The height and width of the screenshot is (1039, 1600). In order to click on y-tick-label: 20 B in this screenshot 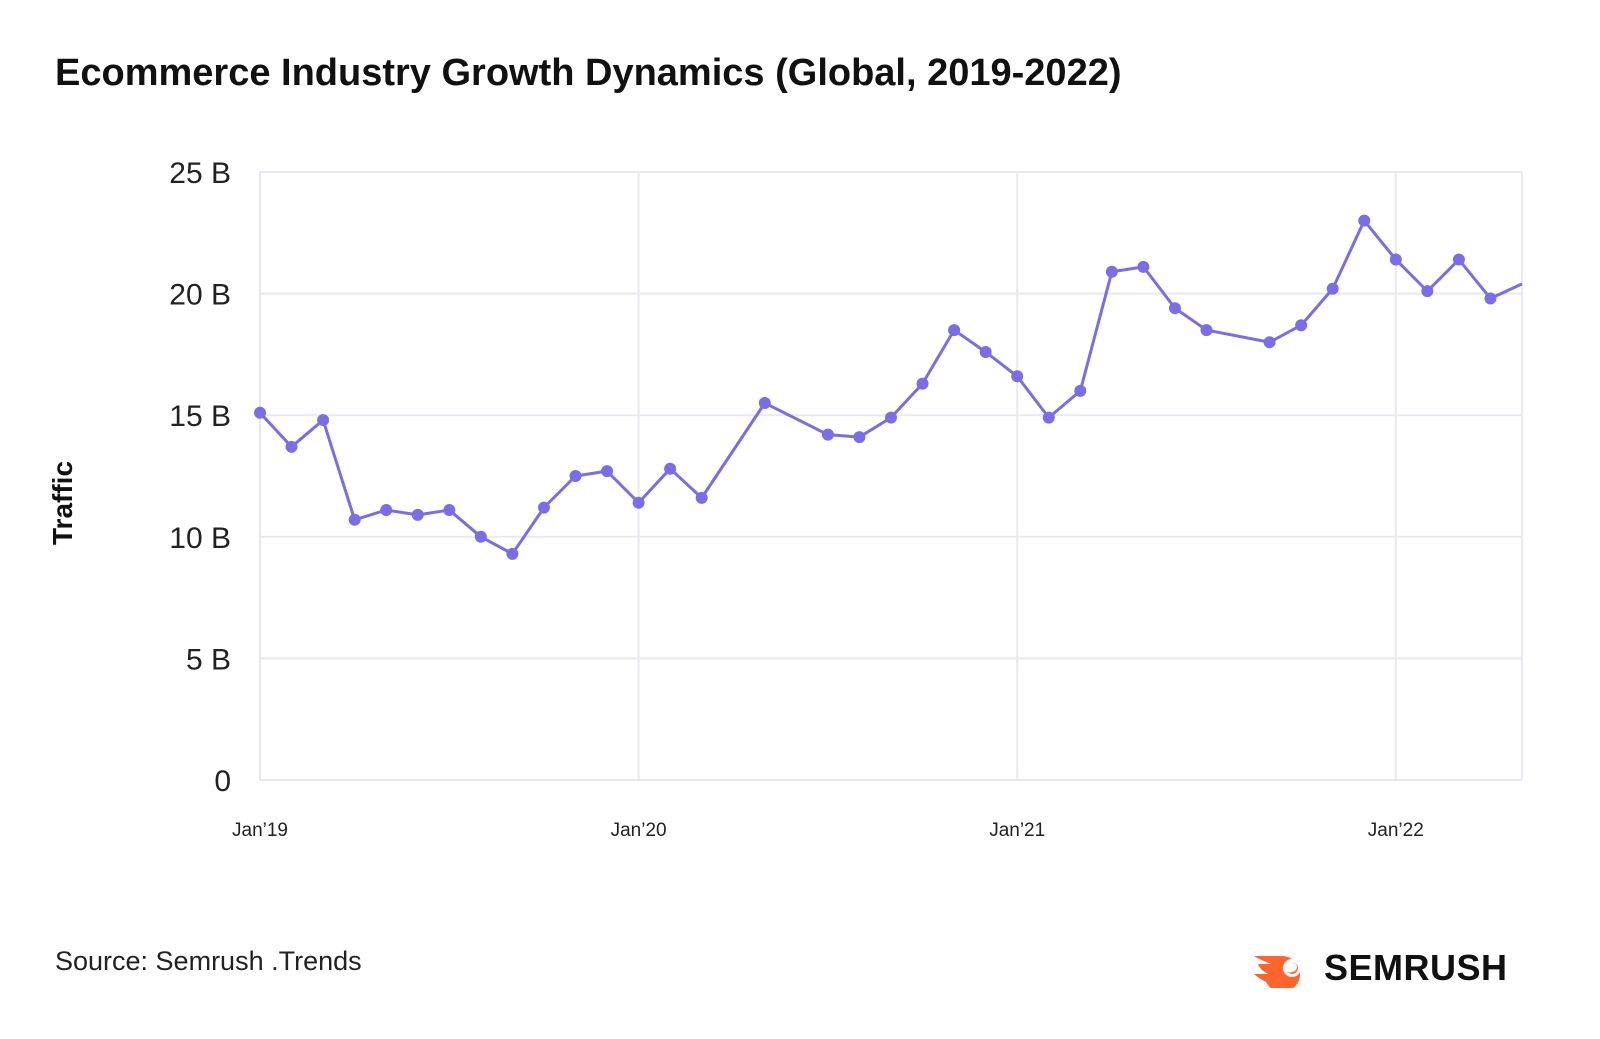, I will do `click(200, 295)`.